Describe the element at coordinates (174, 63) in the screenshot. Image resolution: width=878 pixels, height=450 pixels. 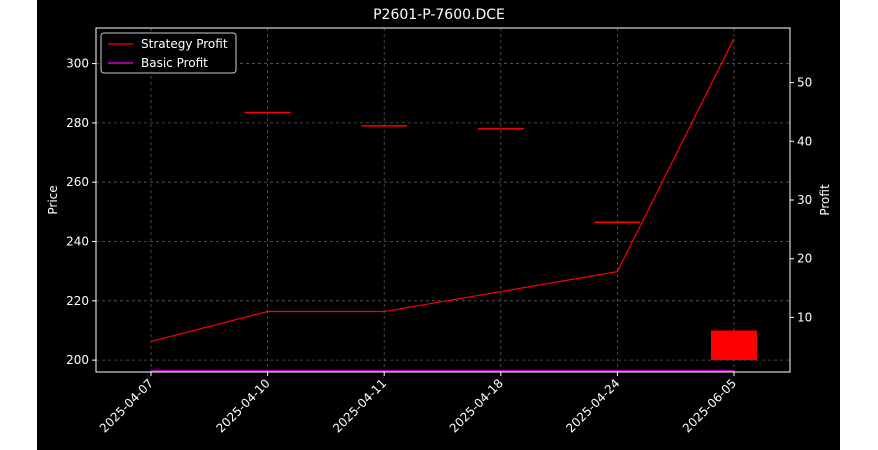
I see `legend-label-basic: Basic Profit` at that location.